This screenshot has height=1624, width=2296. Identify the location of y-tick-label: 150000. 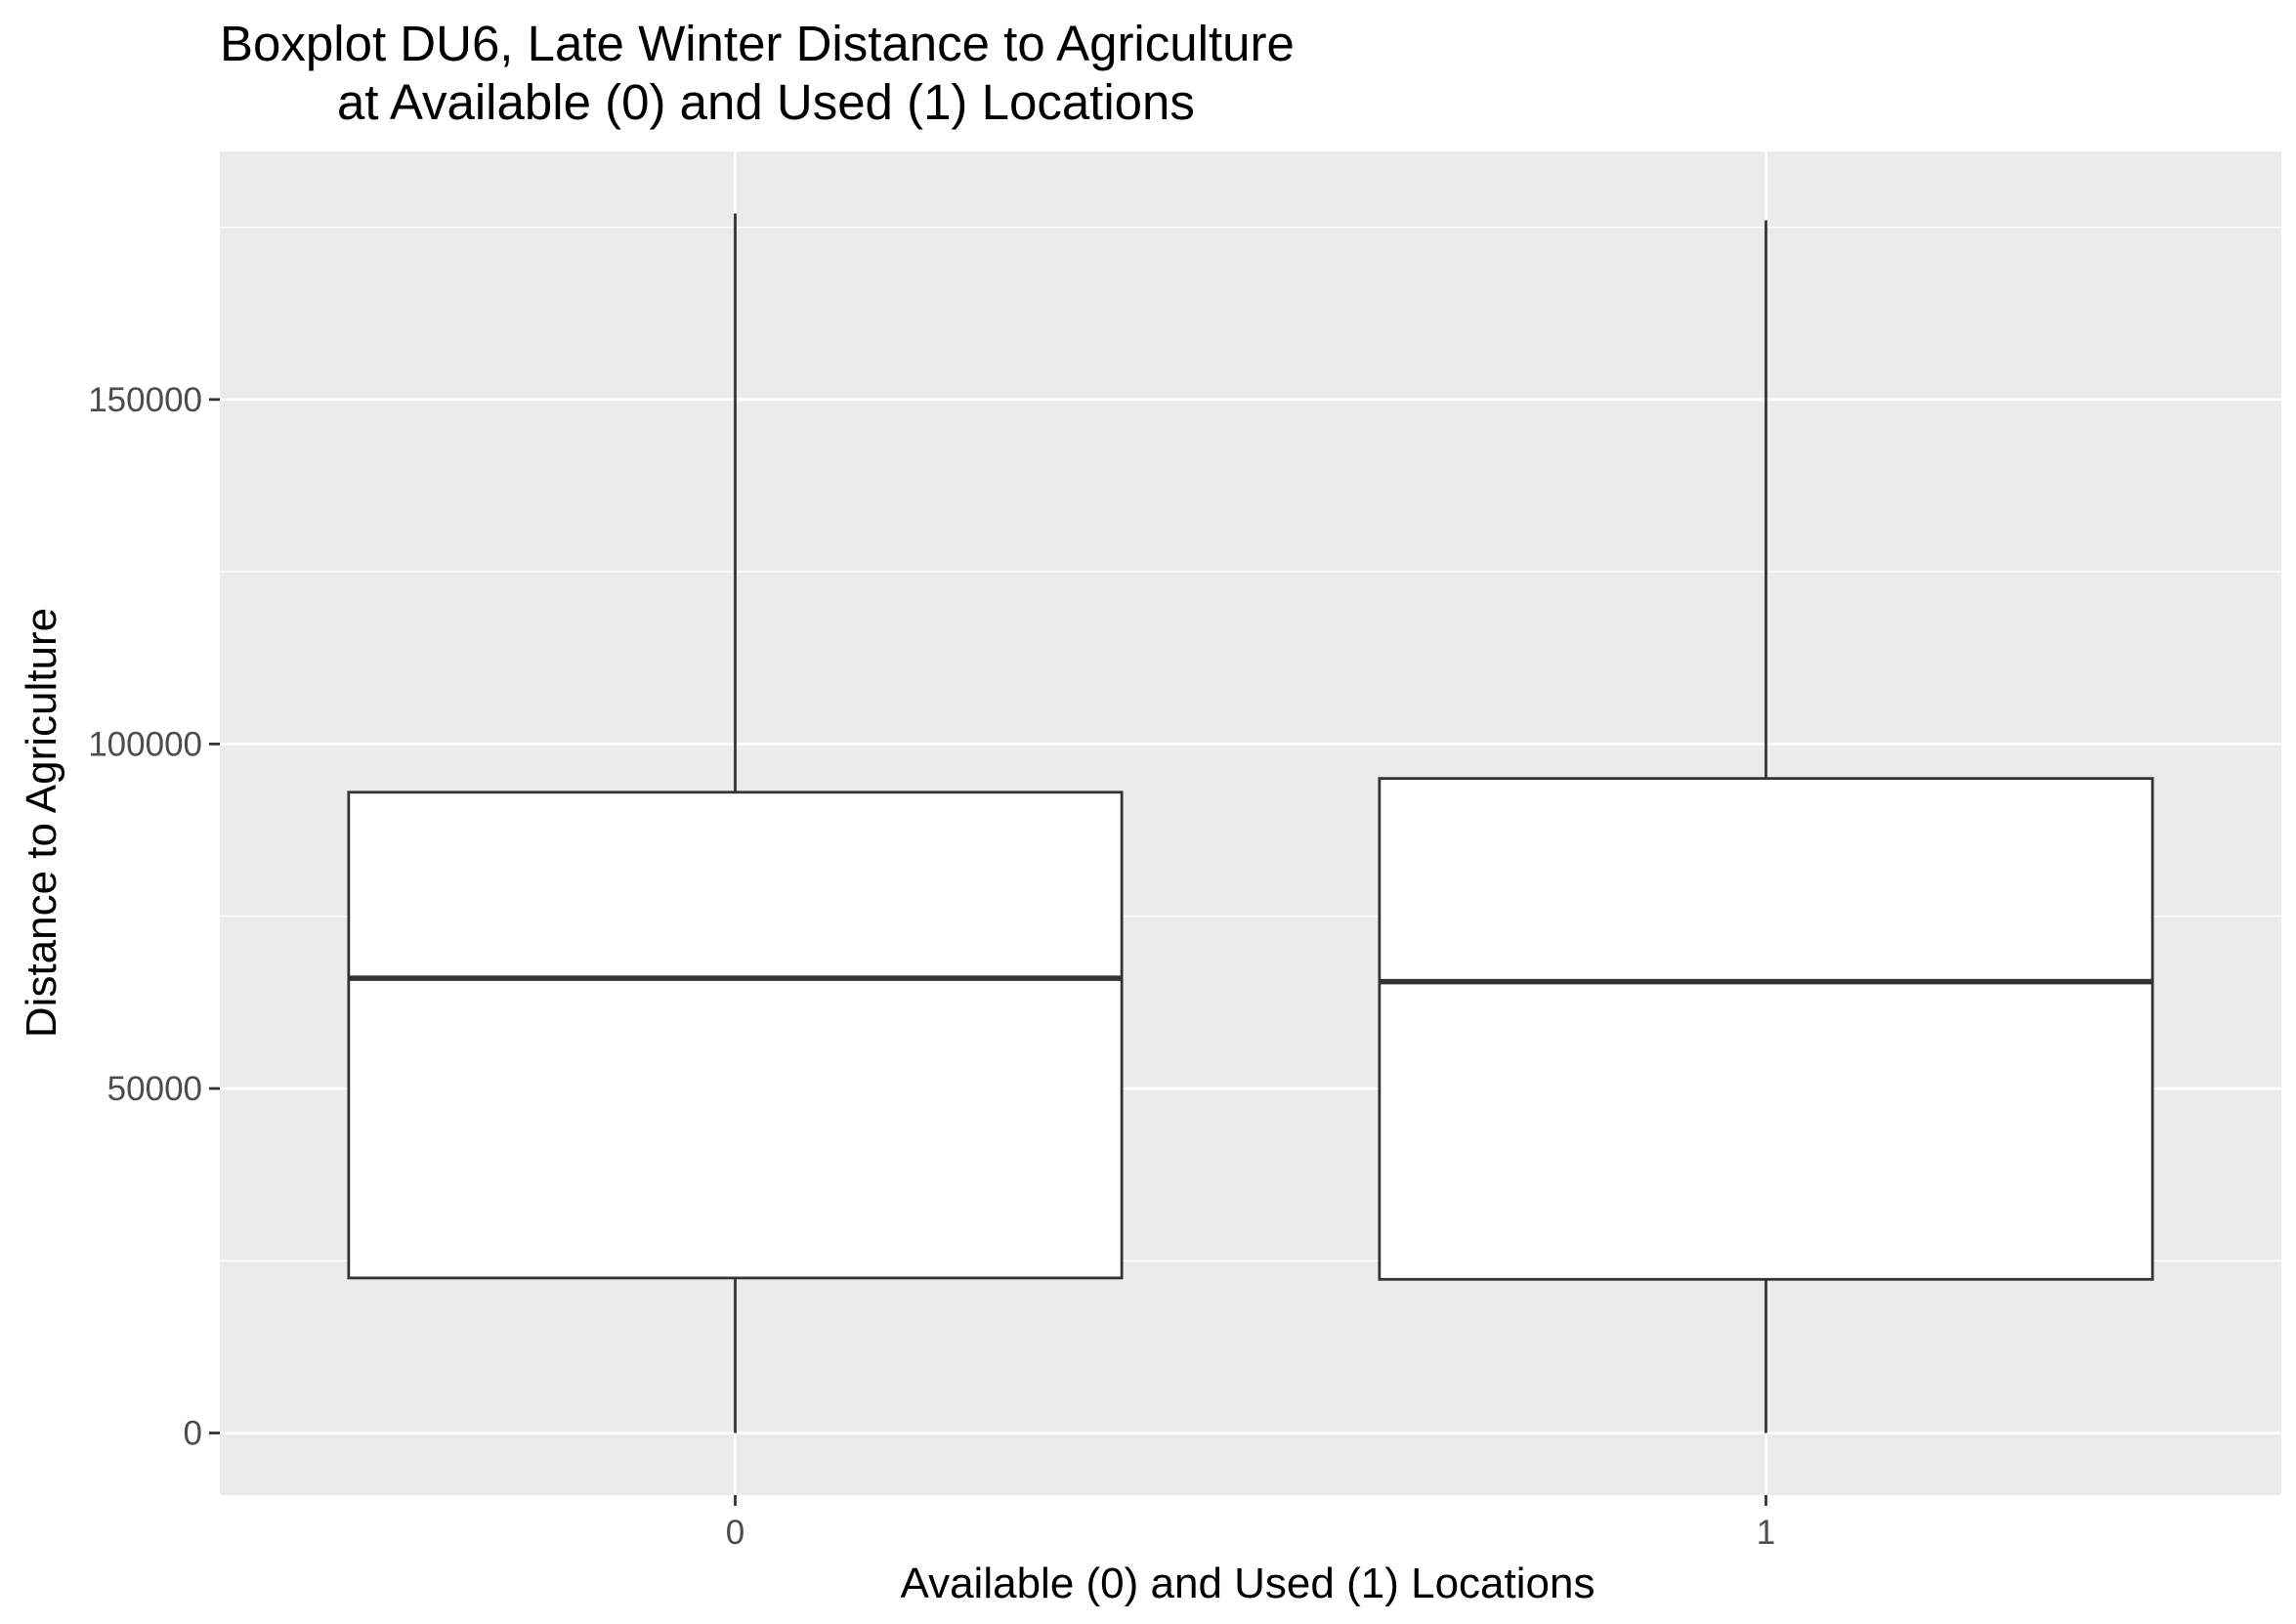
(145, 400).